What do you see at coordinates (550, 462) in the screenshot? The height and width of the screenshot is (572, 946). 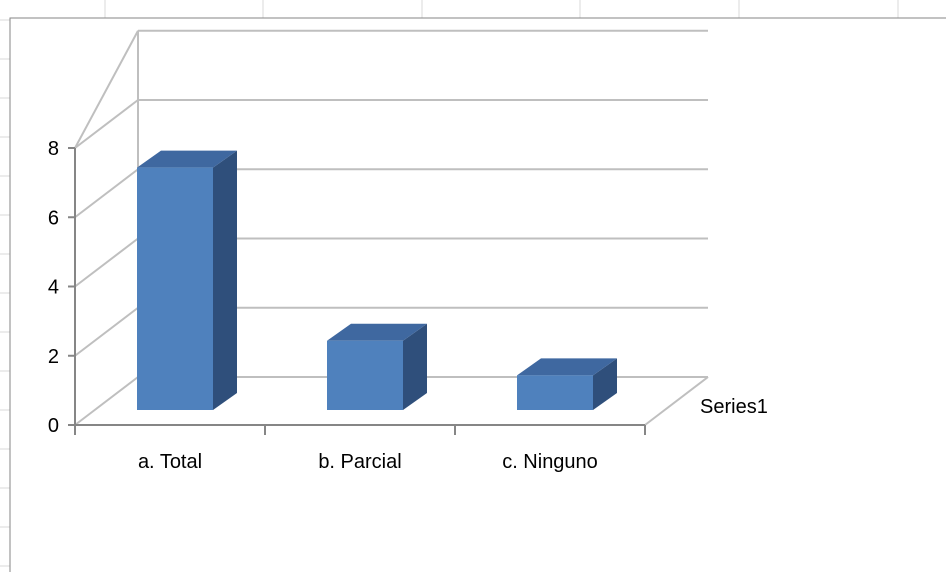 I see `category-label: c. Ninguno` at bounding box center [550, 462].